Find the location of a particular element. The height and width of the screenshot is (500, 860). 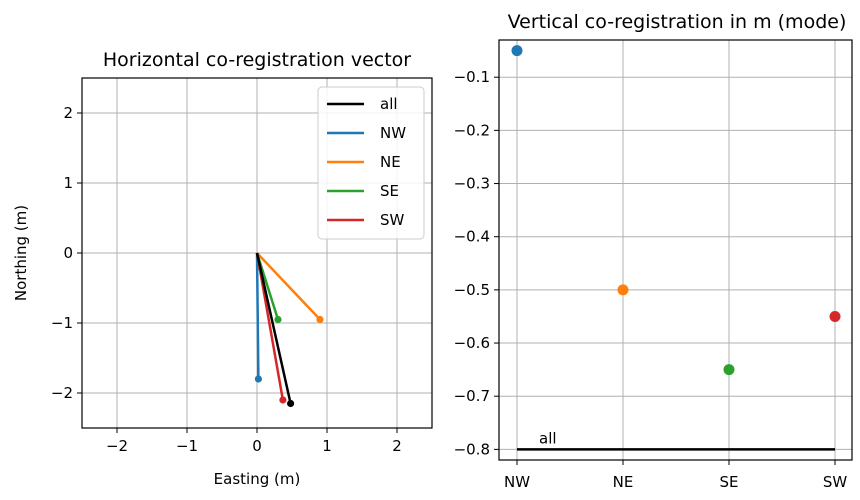

left-x-tick-label: 2 is located at coordinates (397, 446).